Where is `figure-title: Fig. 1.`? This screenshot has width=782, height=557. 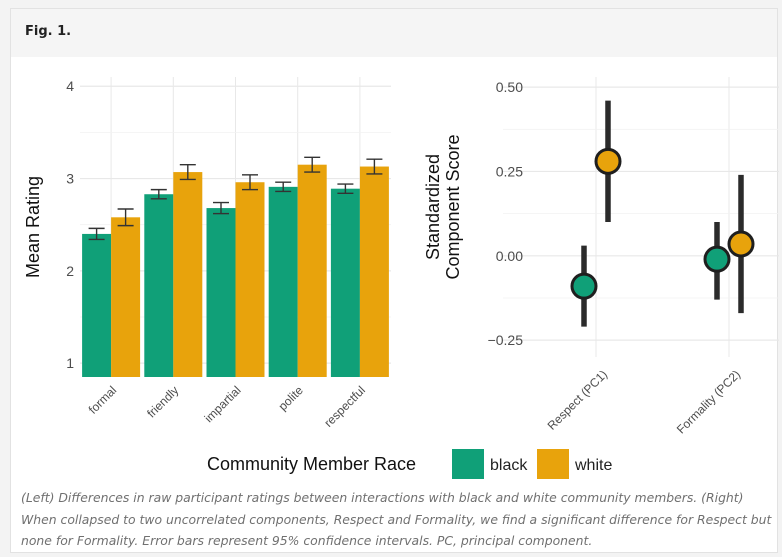 figure-title: Fig. 1. is located at coordinates (48, 31).